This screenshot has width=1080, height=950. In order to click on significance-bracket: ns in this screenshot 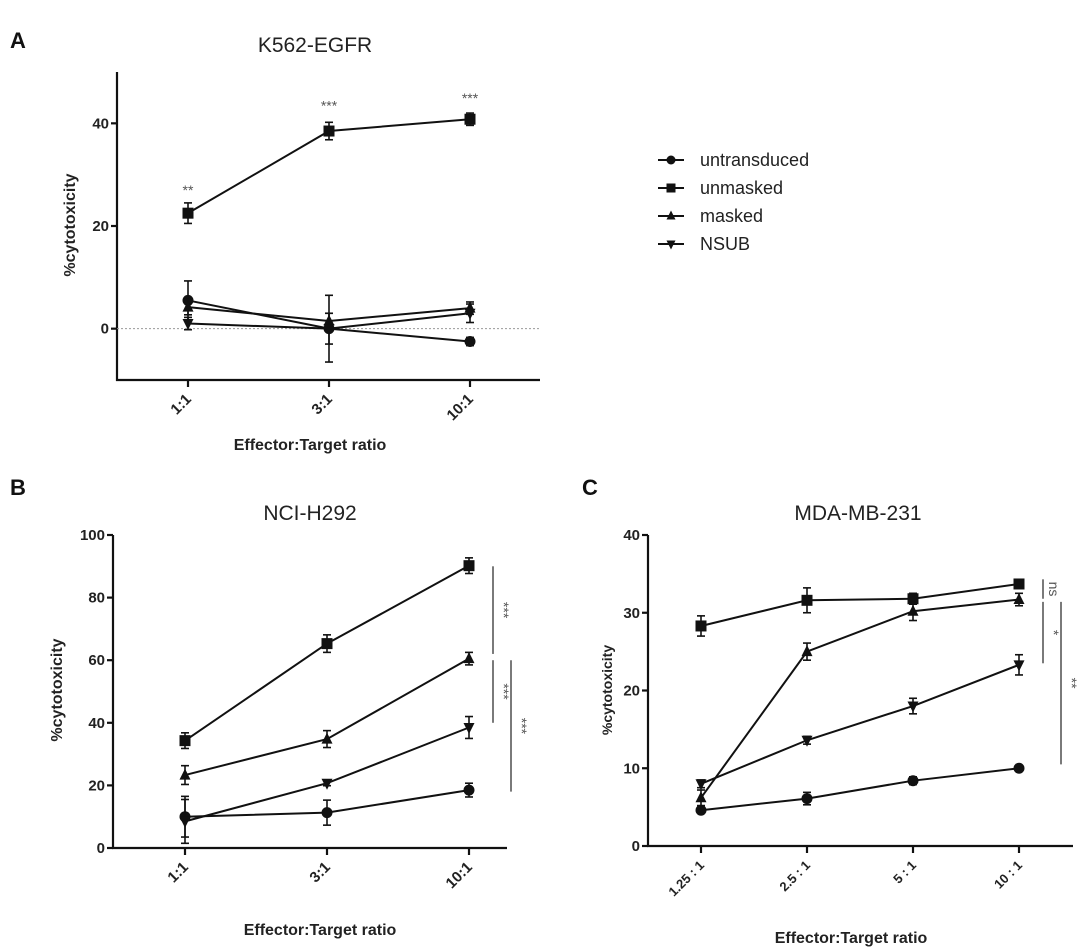, I will do `click(1052, 589)`.